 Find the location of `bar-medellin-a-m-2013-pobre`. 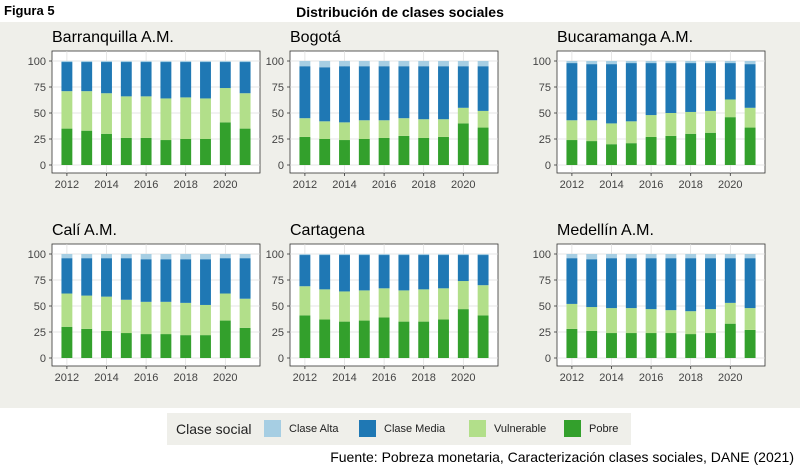

bar-medellin-a-m-2013-pobre is located at coordinates (592, 344).